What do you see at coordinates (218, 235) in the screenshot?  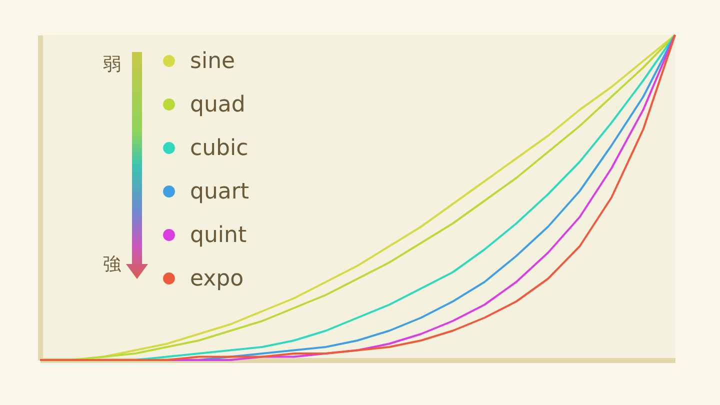 I see `legend-label: quint` at bounding box center [218, 235].